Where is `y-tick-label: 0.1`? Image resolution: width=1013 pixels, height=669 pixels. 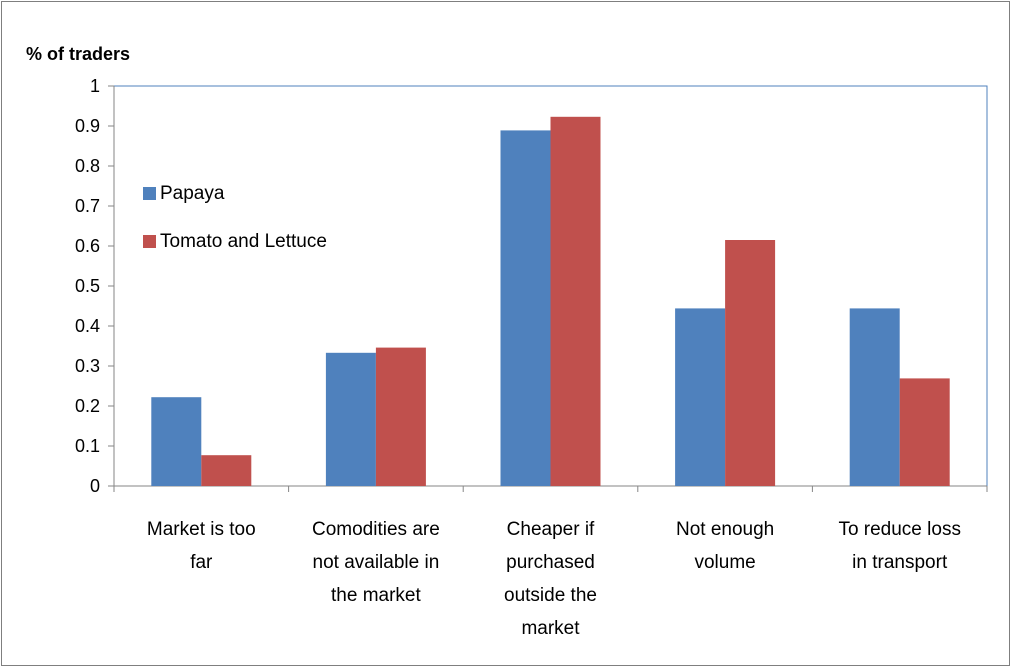
y-tick-label: 0.1 is located at coordinates (87, 446).